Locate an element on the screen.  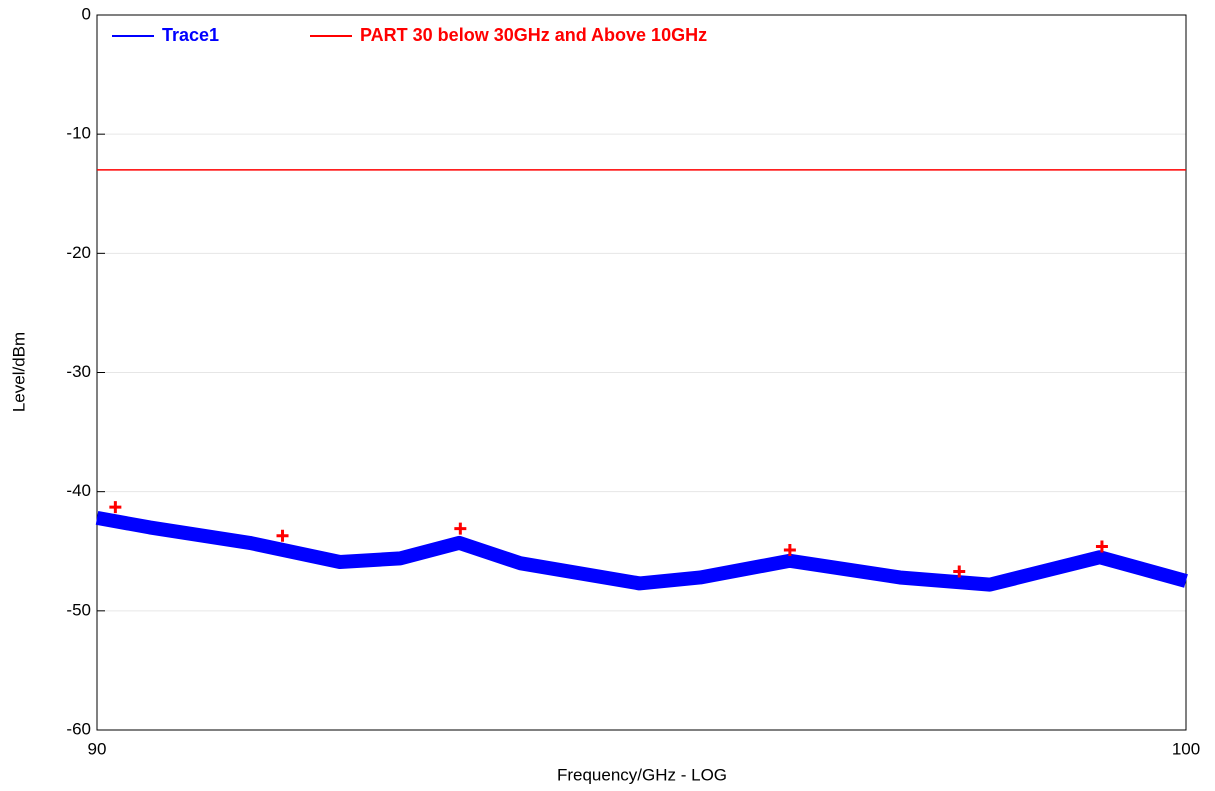
legend-label: Trace1 is located at coordinates (190, 35).